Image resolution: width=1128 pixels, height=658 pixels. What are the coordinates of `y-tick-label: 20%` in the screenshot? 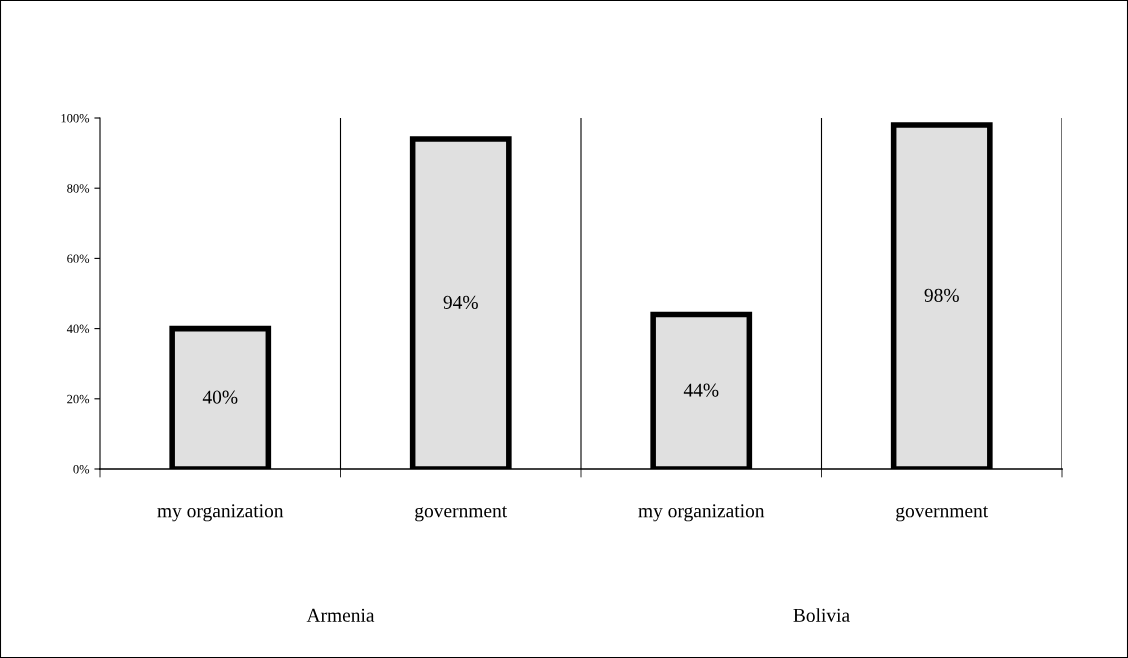 It's located at (78, 399).